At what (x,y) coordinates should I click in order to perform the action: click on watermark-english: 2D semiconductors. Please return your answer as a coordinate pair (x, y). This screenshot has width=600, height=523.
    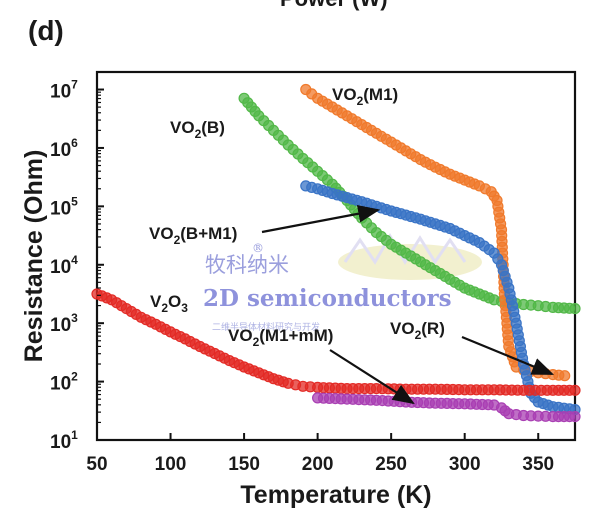
    Looking at the image, I should click on (327, 298).